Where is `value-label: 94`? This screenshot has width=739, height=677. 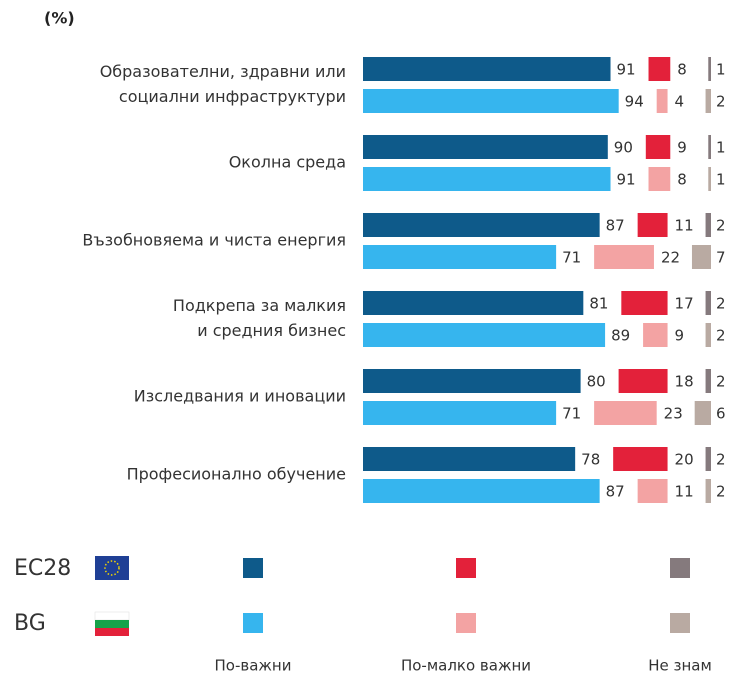
value-label: 94 is located at coordinates (634, 102).